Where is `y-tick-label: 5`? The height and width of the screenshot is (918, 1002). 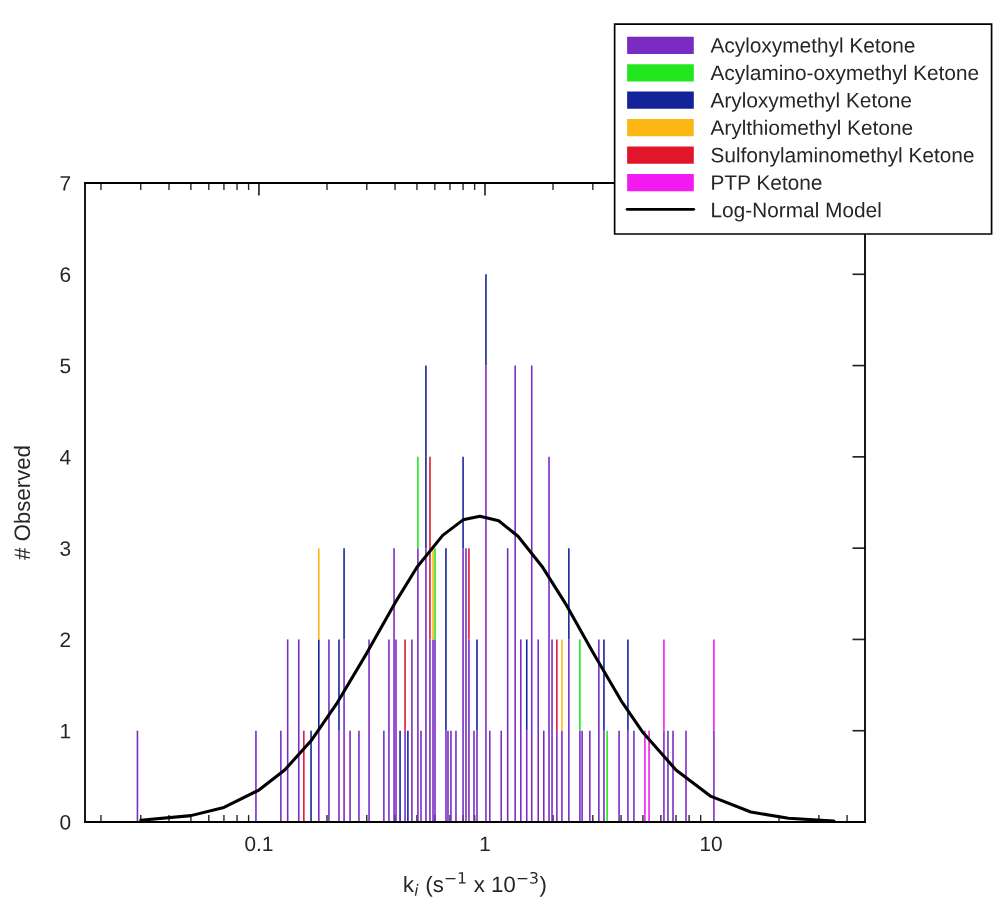
y-tick-label: 5 is located at coordinates (65, 366).